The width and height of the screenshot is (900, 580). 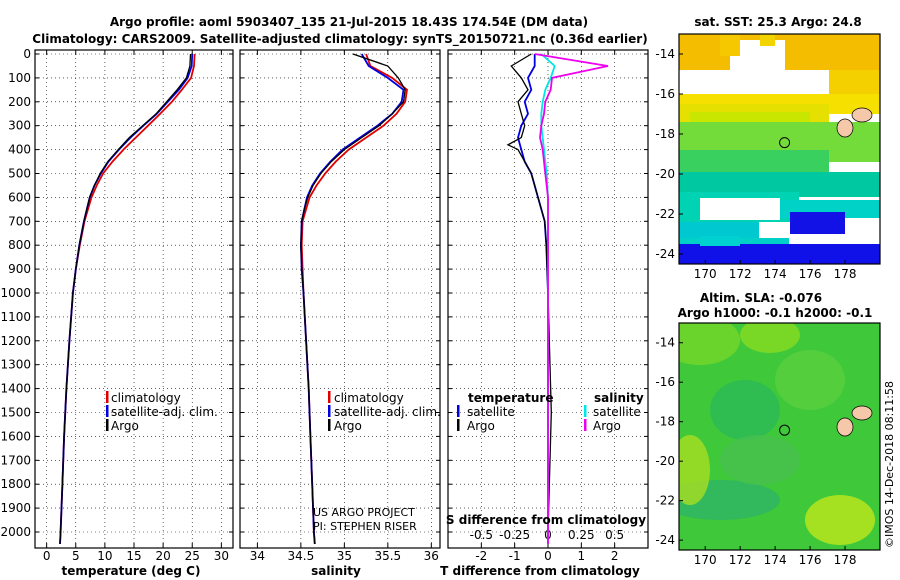 I want to click on s-diff-tick-label: -0.25, so click(x=514, y=535).